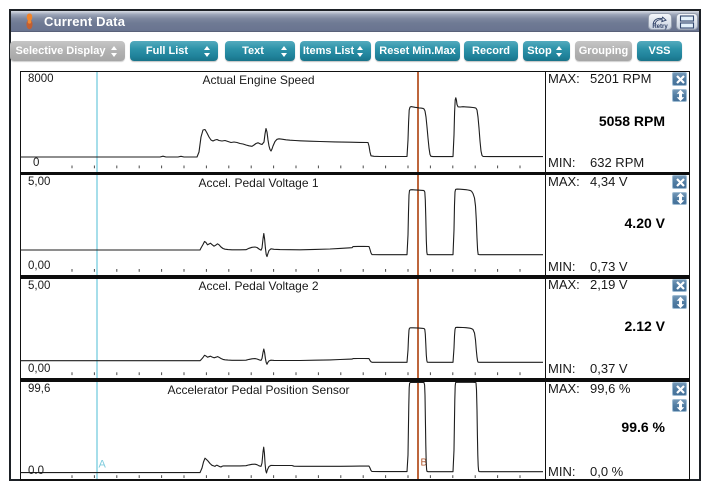 The height and width of the screenshot is (489, 711). Describe the element at coordinates (660, 27) in the screenshot. I see `svg-text: Retry` at that location.